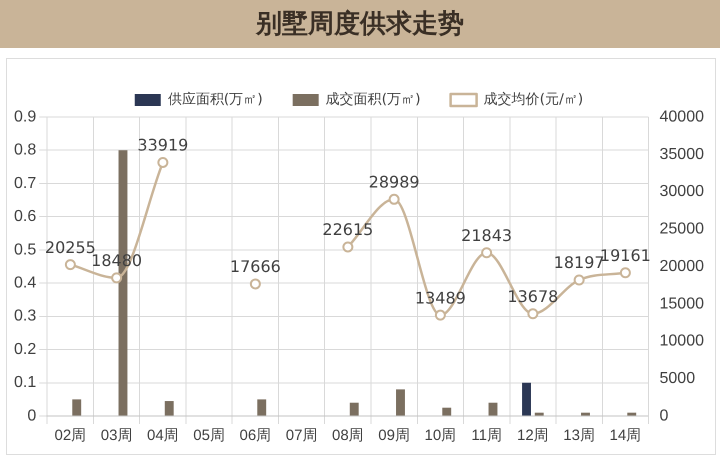 The width and height of the screenshot is (720, 457). Describe the element at coordinates (534, 100) in the screenshot. I see `legend-label: 成交均价(元/㎡)` at that location.